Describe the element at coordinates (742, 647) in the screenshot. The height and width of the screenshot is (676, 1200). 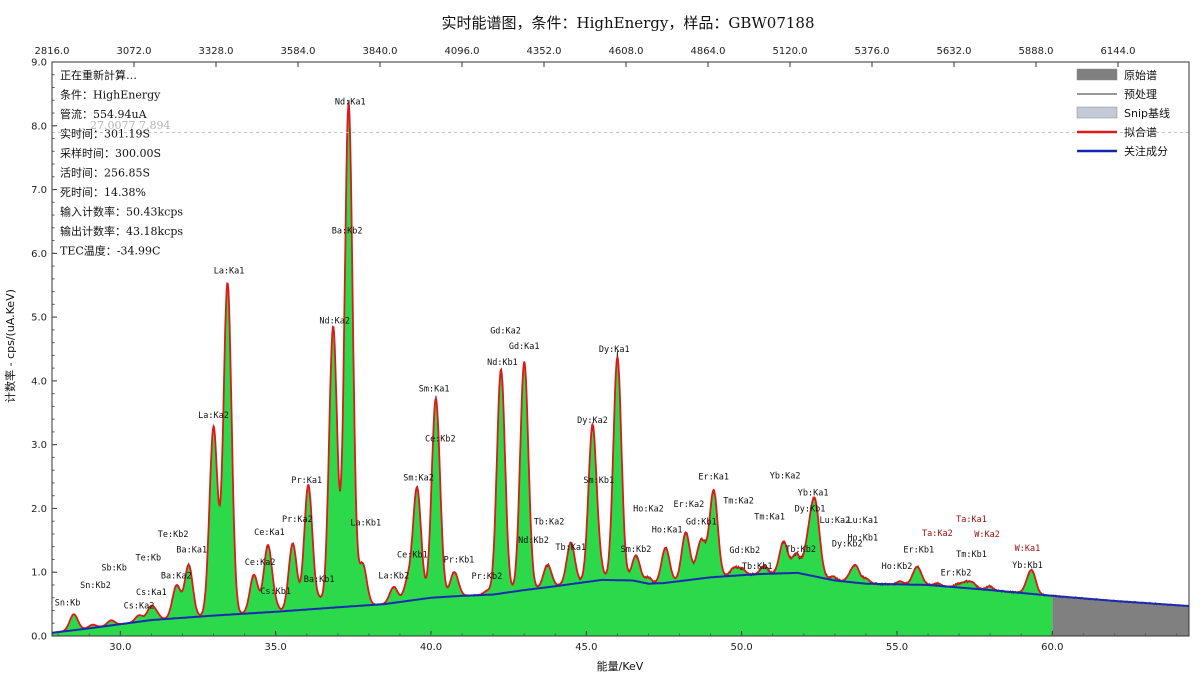
I see `x-tick-label: 50.0` at that location.